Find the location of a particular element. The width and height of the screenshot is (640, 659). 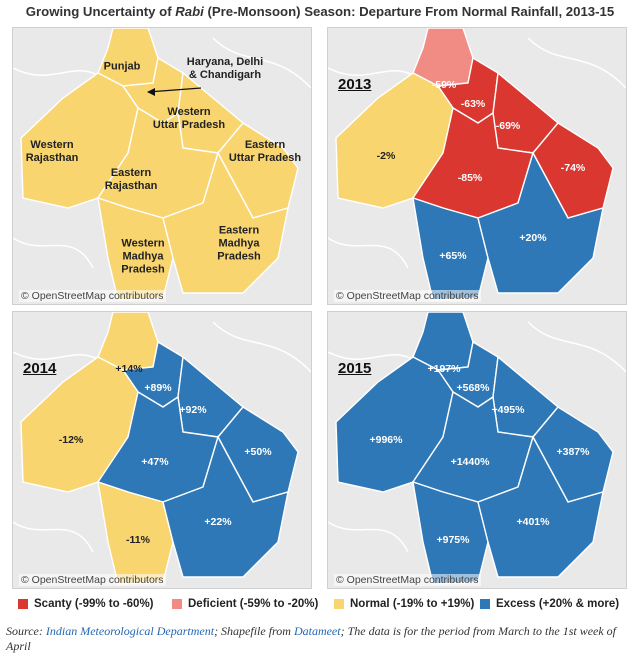

value-label-haryana: -63% is located at coordinates (473, 104).